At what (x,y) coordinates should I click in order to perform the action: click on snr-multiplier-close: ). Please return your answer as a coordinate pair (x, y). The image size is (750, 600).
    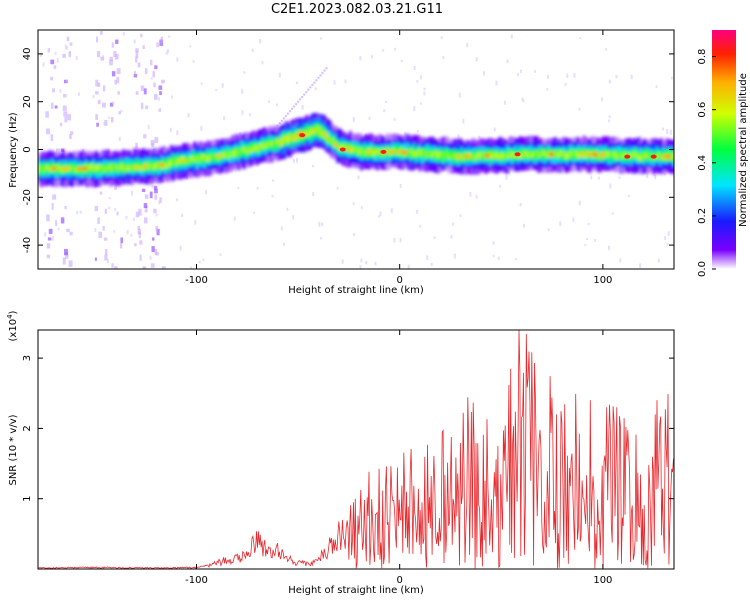
    Looking at the image, I should click on (13, 312).